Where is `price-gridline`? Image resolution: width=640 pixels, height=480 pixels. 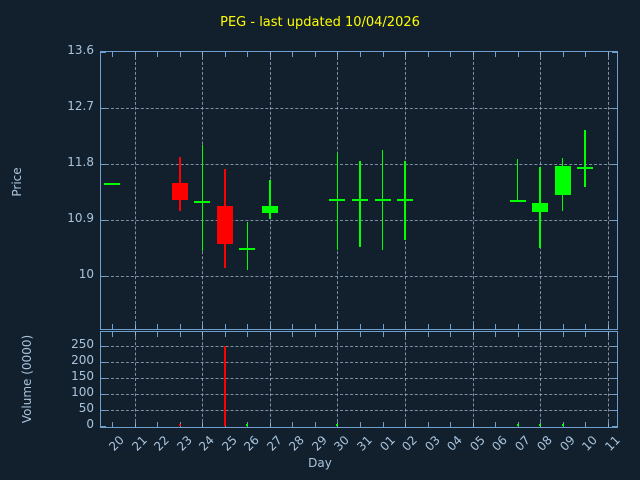
price-gridline is located at coordinates (359, 108).